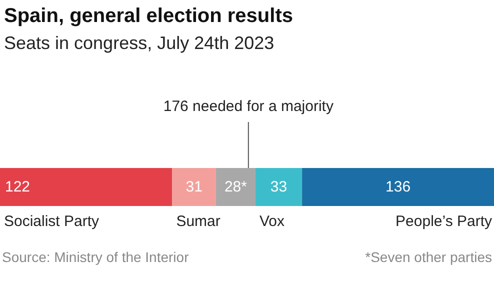 This screenshot has width=494, height=281. I want to click on source-note: Source: Ministry of the Interior, so click(96, 257).